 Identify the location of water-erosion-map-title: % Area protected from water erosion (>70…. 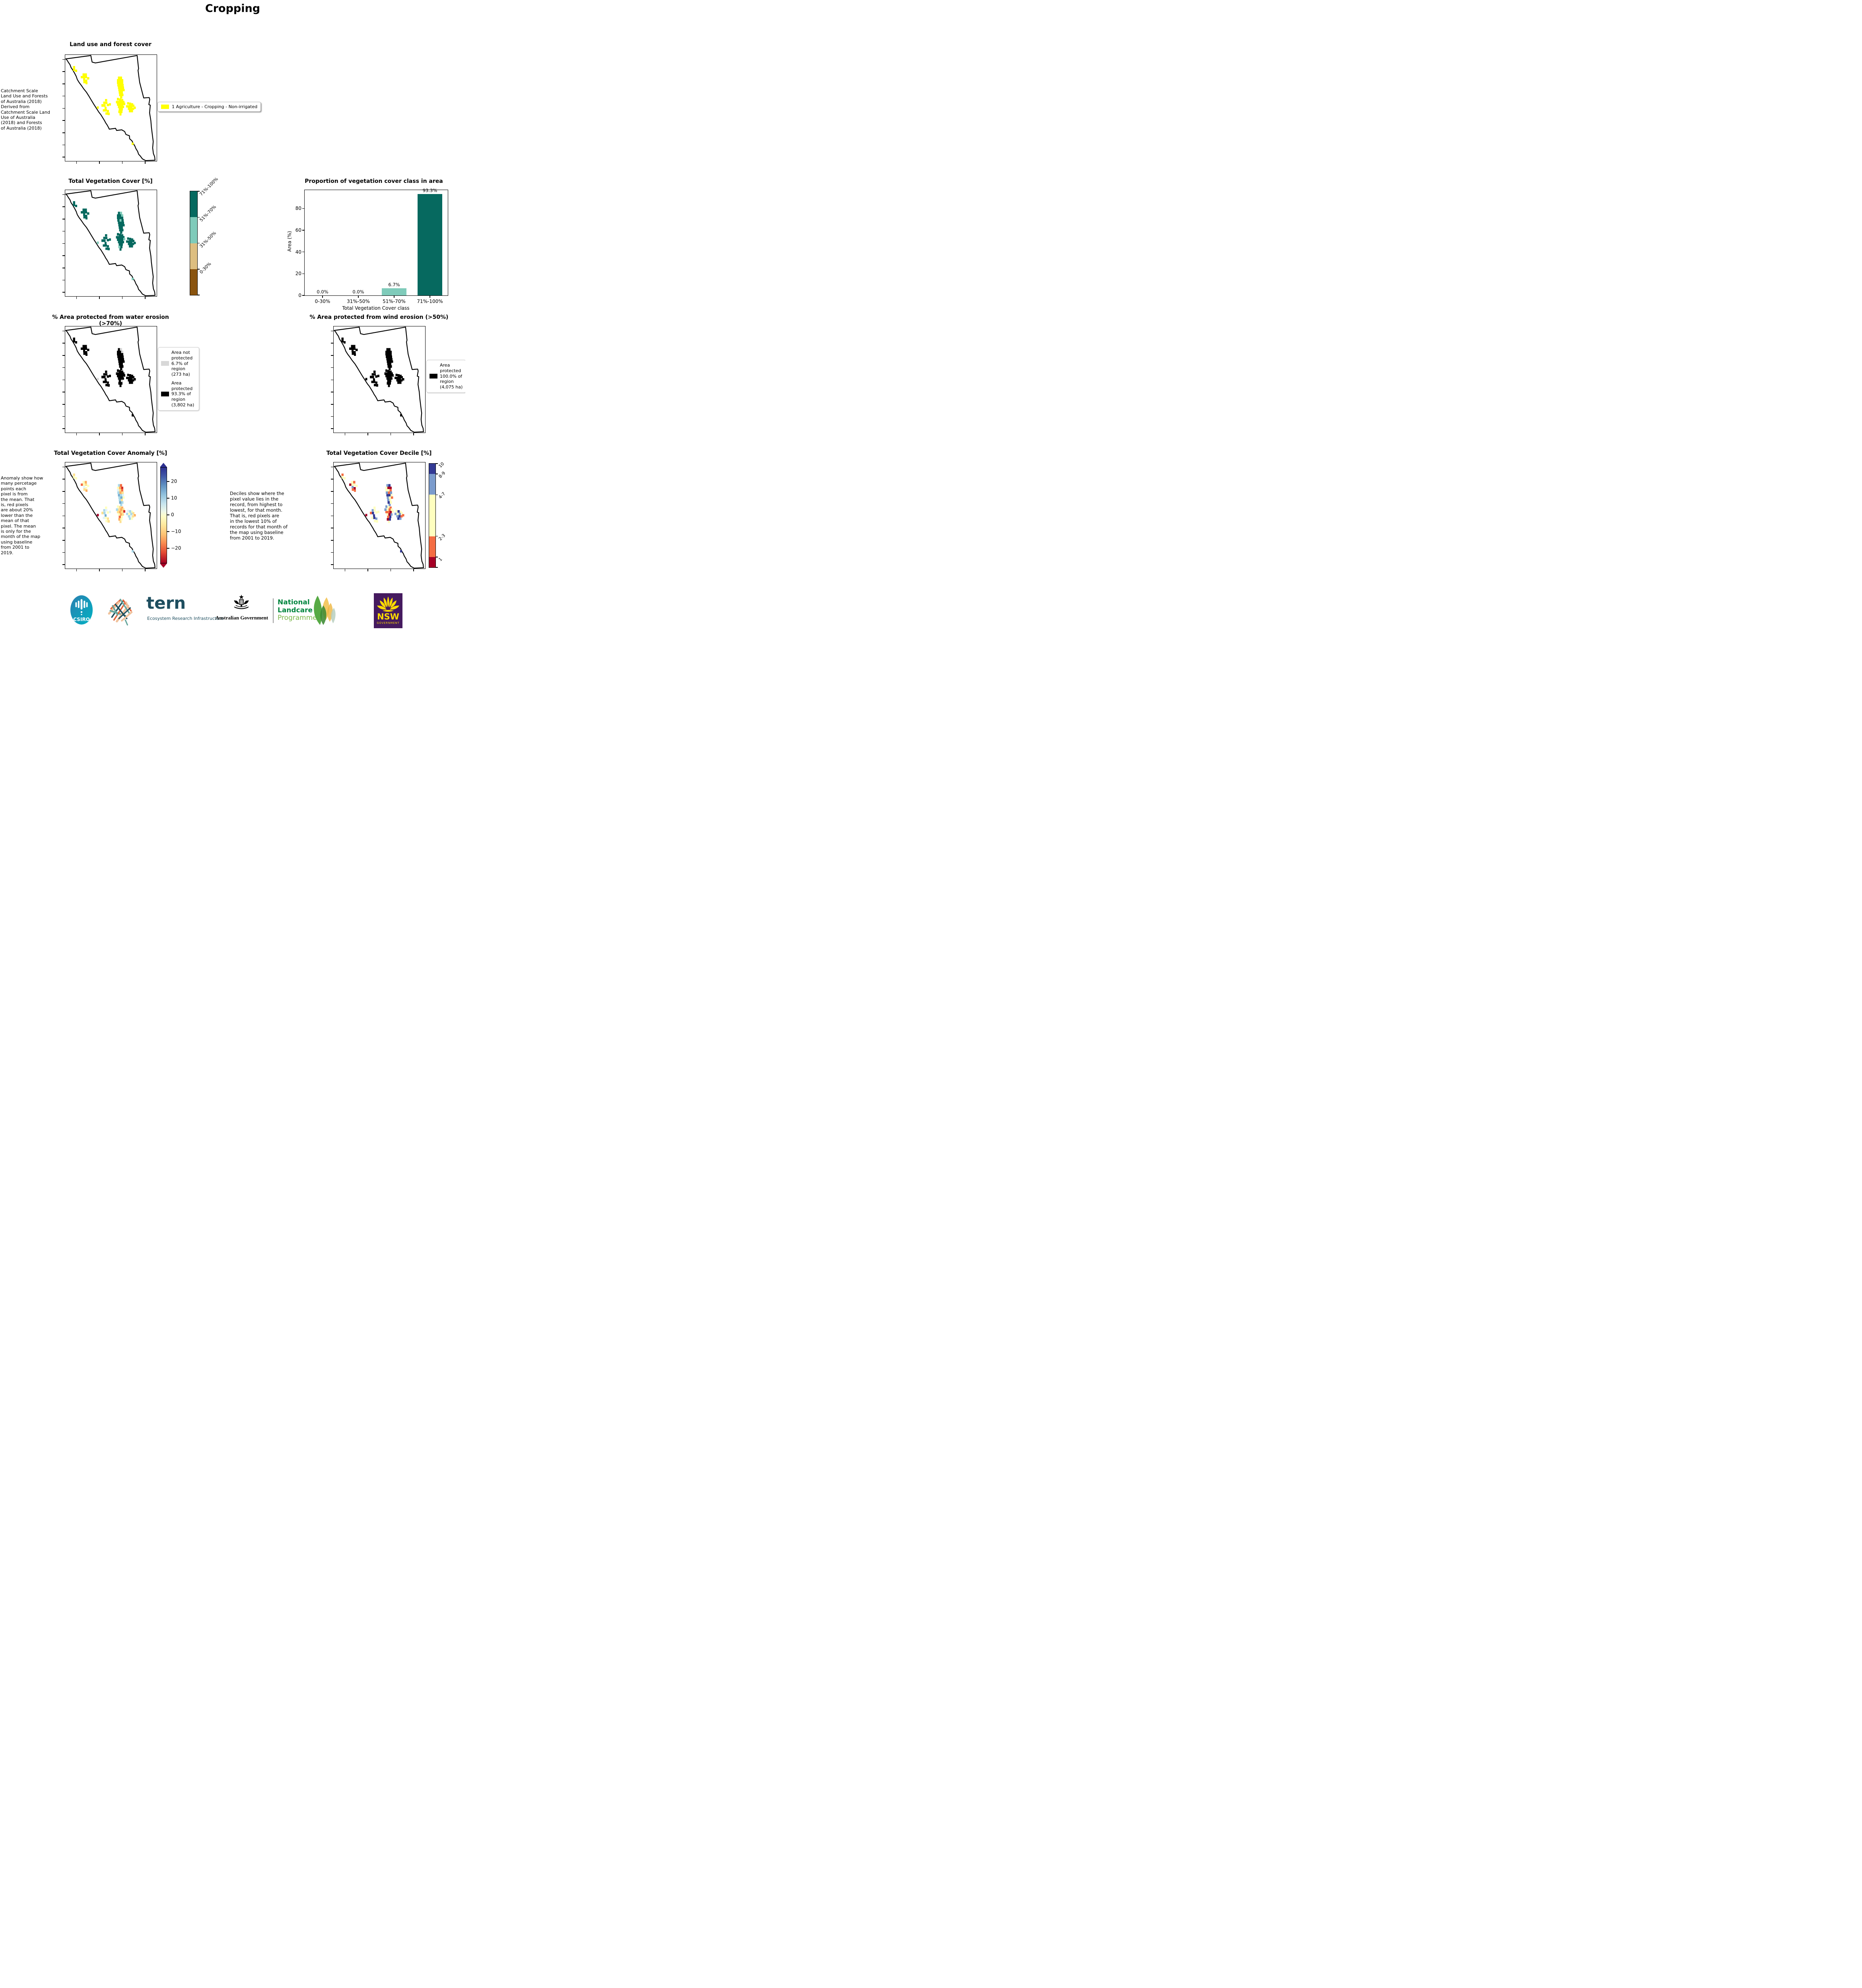
(110, 320).